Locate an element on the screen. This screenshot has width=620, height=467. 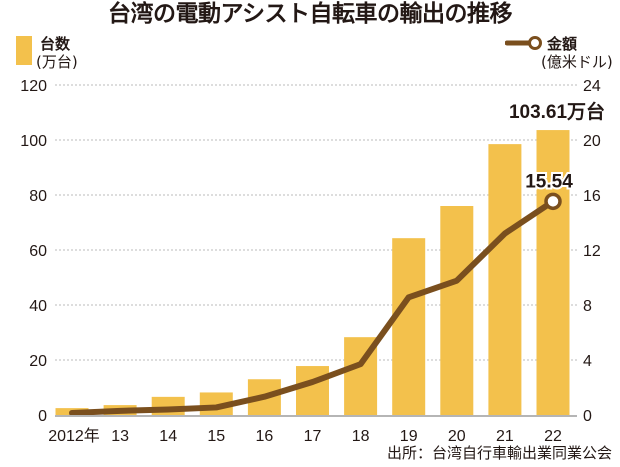
x-axis: 2012年 13 14 15 16 17 18 19 20 21 22 is located at coordinates (312, 430).